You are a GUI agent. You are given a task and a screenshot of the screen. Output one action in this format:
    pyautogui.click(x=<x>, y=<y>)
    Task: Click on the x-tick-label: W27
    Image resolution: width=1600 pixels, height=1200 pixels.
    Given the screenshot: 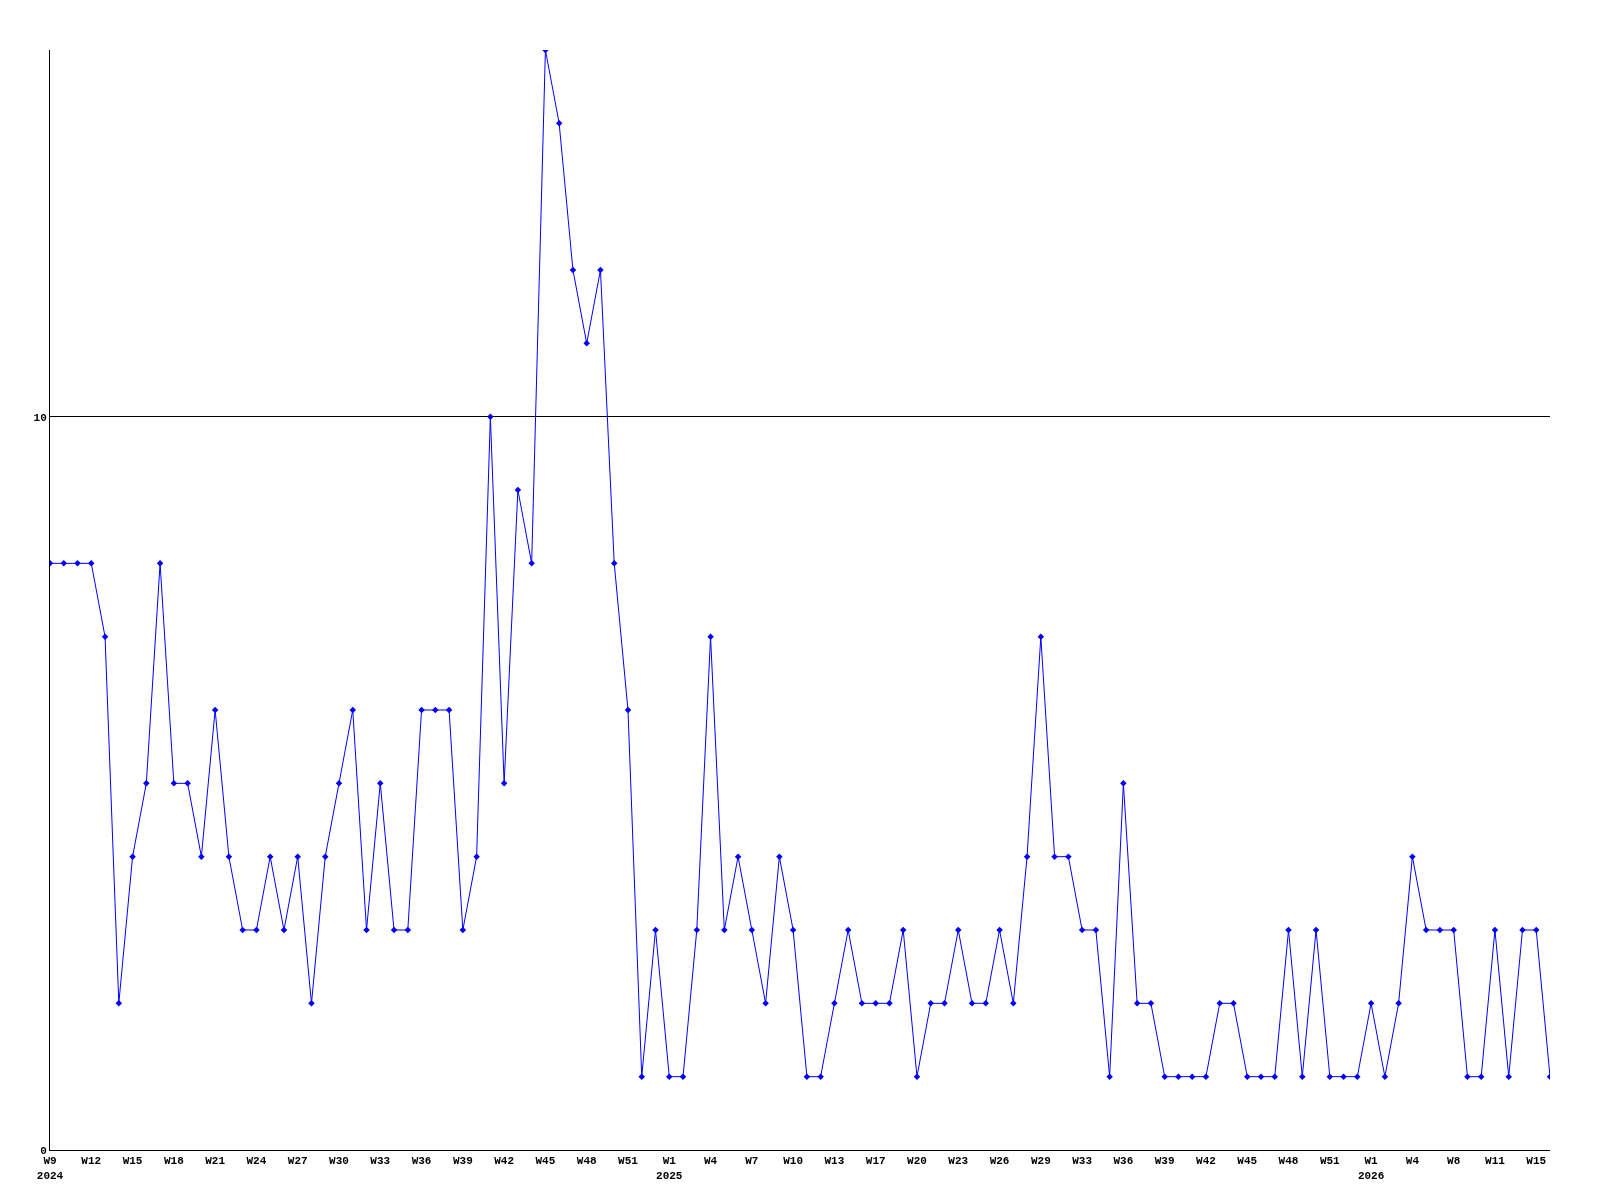 What is the action you would take?
    pyautogui.click(x=297, y=1161)
    